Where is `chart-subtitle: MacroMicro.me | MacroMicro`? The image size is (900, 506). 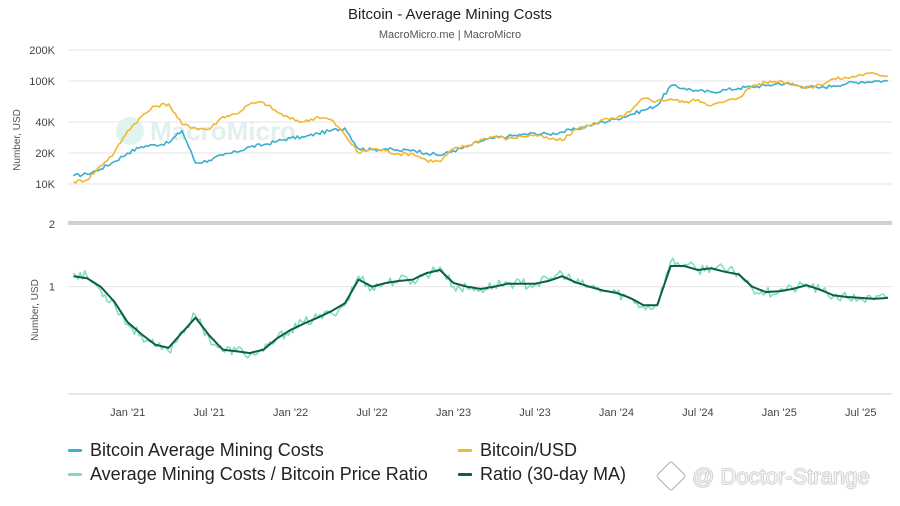 chart-subtitle: MacroMicro.me | MacroMicro is located at coordinates (450, 35).